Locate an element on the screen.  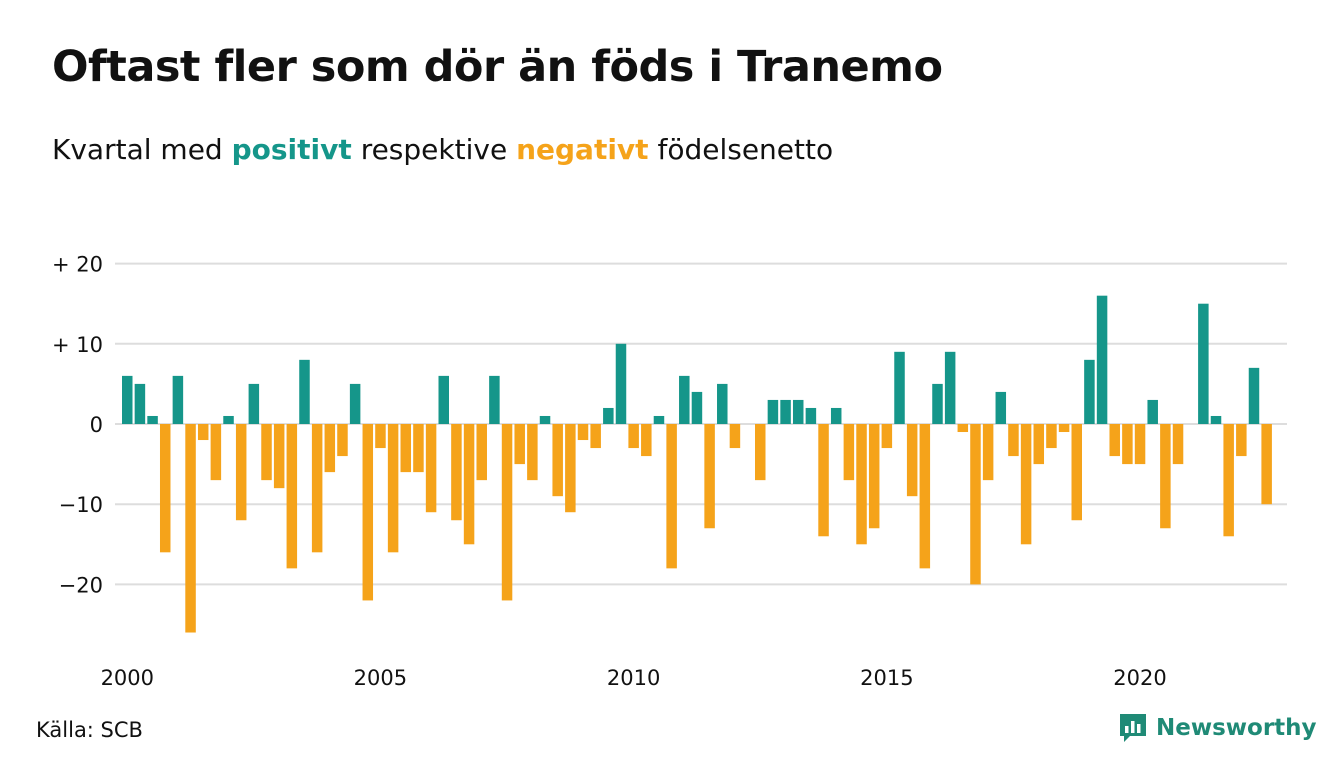
x-axis-labels: 2000 2005 2010 2015 2020 is located at coordinates (634, 678).